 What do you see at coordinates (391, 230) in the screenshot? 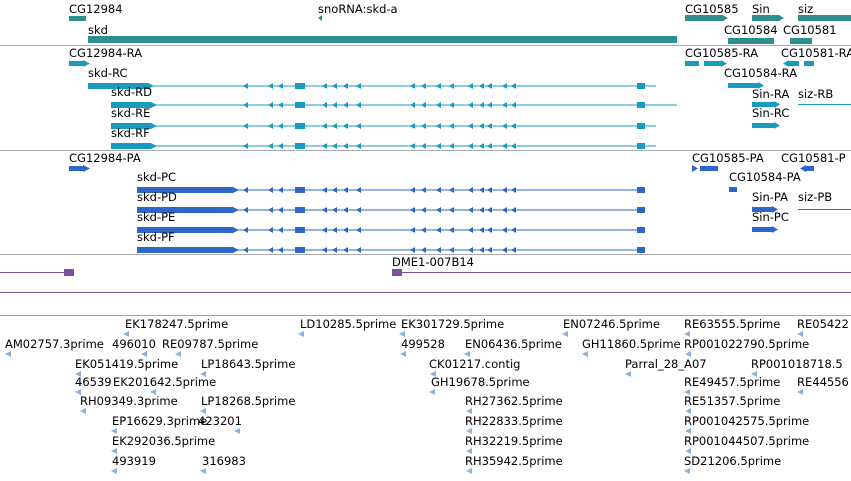
I see `protein-feature-skd-pe` at bounding box center [391, 230].